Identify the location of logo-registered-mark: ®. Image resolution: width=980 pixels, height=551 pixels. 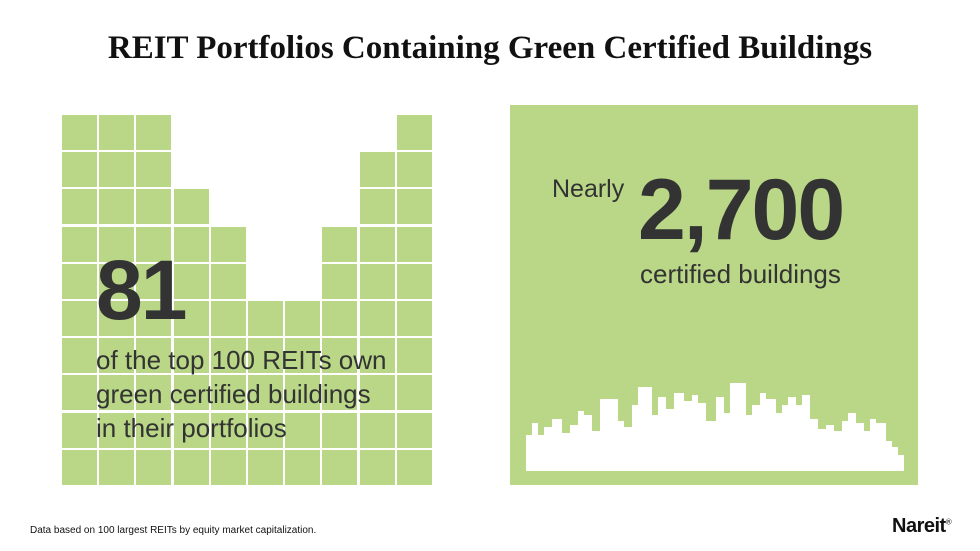
(948, 522).